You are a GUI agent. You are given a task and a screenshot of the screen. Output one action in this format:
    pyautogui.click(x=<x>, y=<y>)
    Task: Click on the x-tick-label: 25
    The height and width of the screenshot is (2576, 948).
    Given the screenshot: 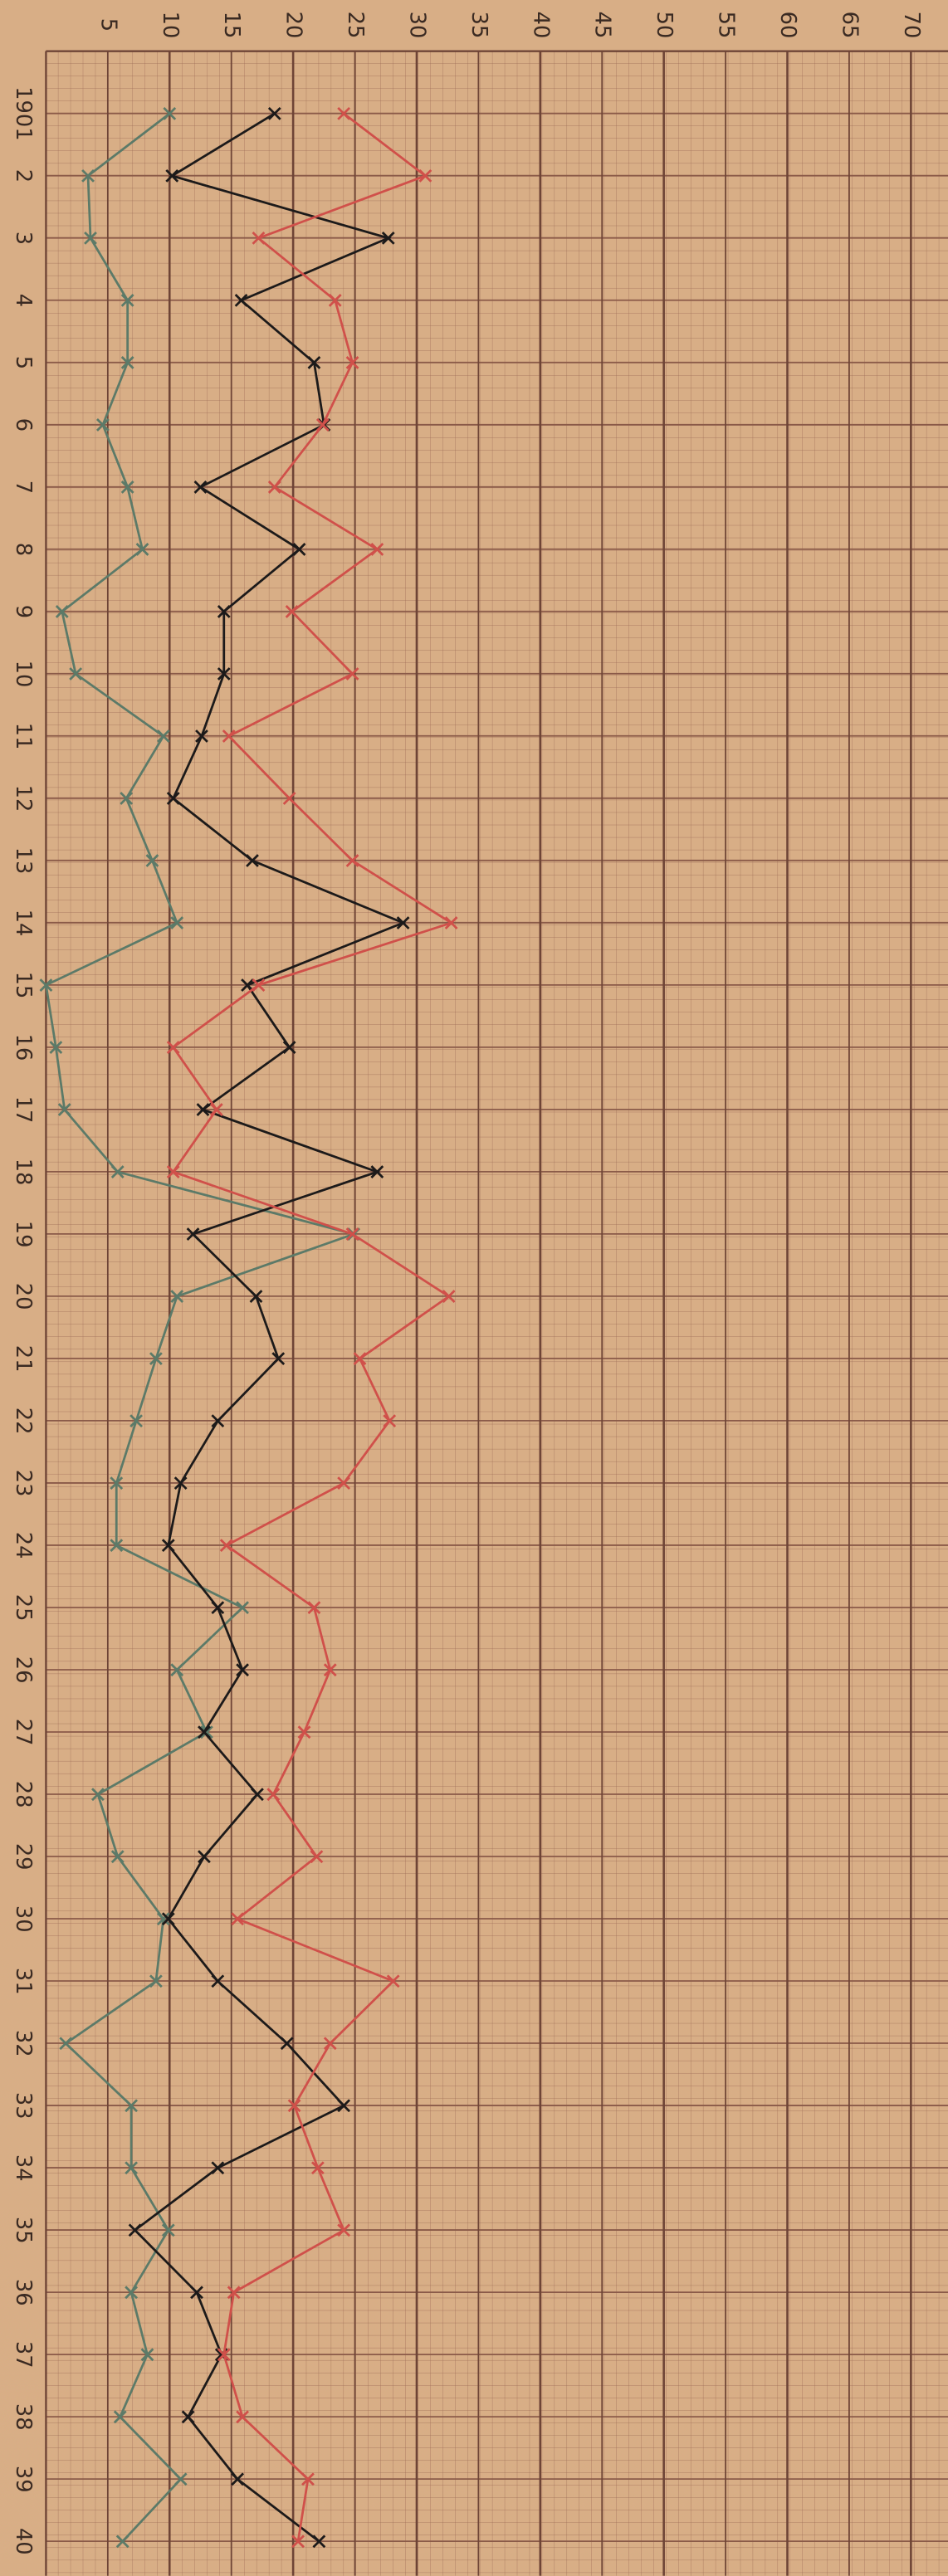 What is the action you would take?
    pyautogui.click(x=355, y=26)
    